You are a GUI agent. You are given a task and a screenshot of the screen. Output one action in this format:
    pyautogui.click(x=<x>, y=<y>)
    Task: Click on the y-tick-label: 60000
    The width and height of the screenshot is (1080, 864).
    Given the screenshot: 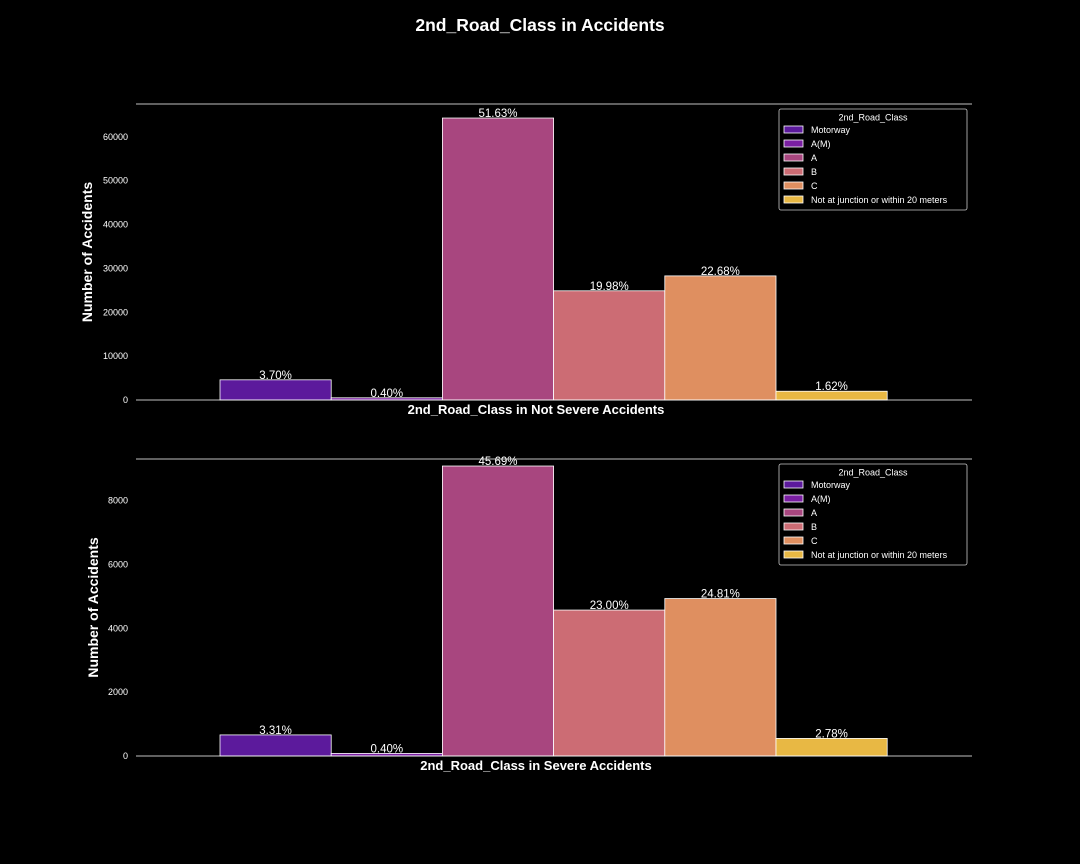 What is the action you would take?
    pyautogui.click(x=115, y=137)
    